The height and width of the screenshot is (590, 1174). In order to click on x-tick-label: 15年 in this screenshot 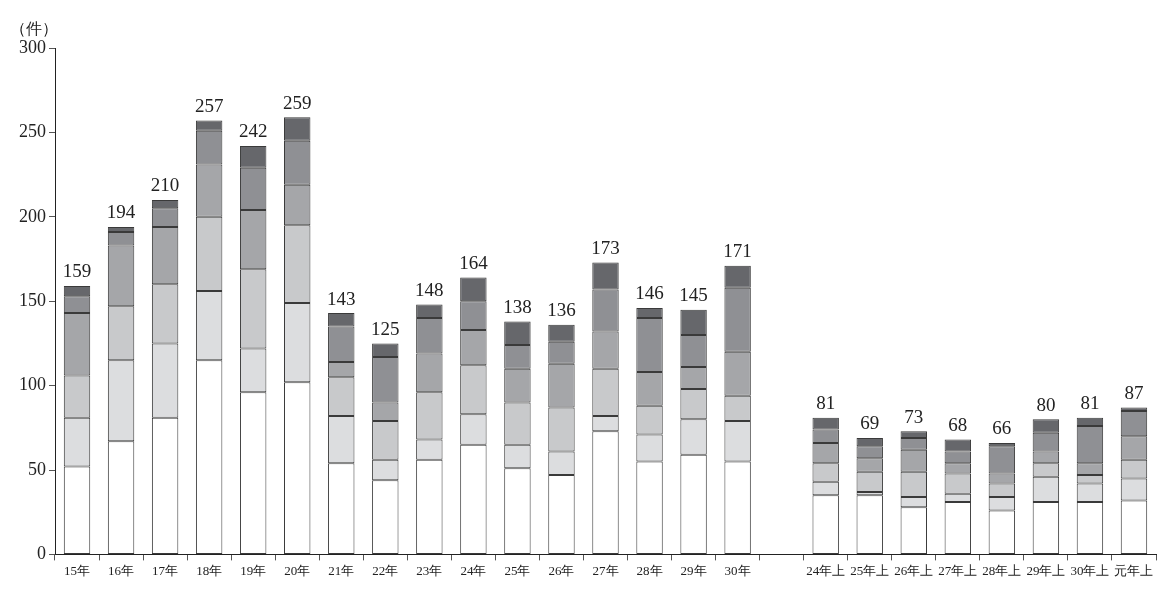, I will do `click(77, 570)`.